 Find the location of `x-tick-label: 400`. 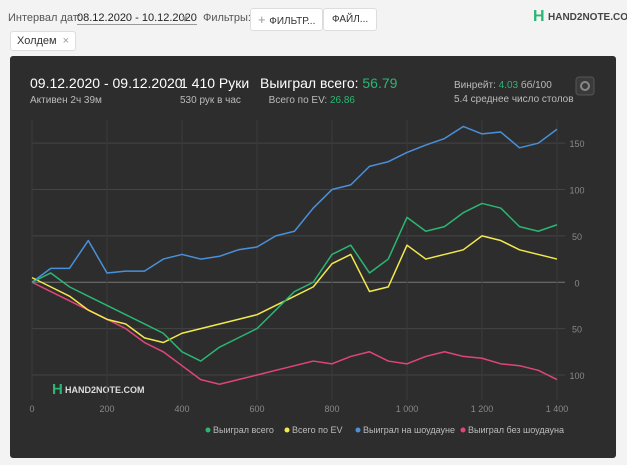

x-tick-label: 400 is located at coordinates (181, 409).